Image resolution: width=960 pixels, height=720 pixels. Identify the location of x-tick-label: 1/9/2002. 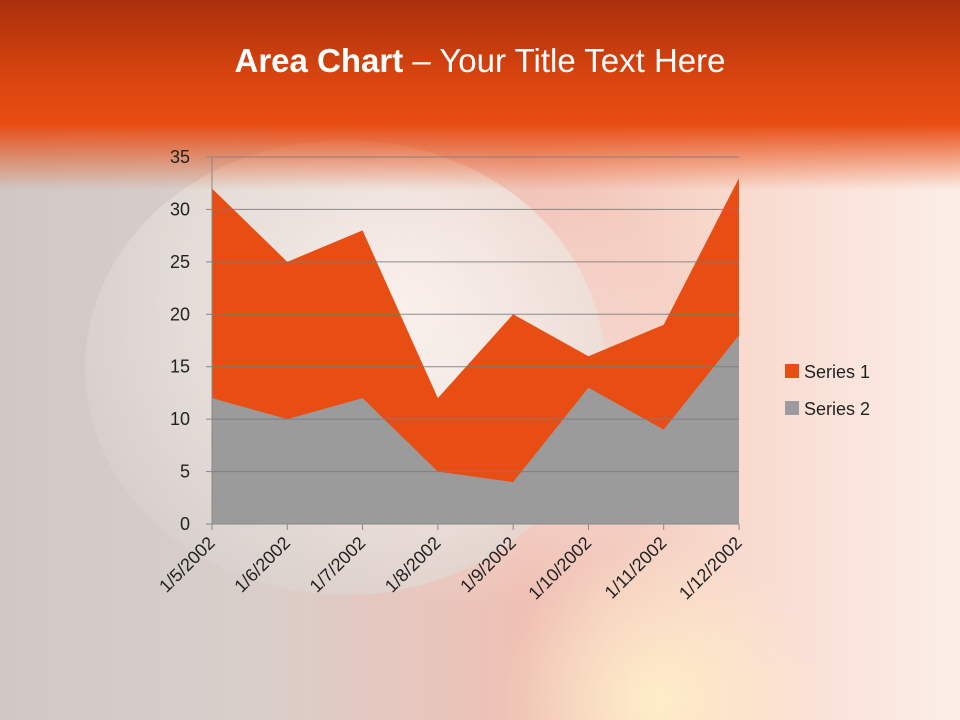
(488, 565).